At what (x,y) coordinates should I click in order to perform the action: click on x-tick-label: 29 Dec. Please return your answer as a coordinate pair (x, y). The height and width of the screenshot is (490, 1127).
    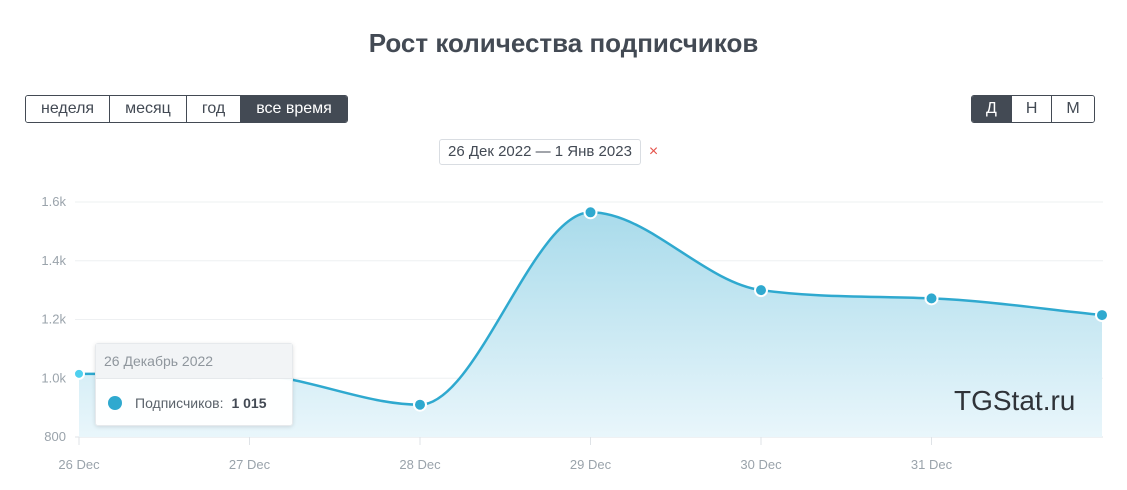
    Looking at the image, I should click on (591, 464).